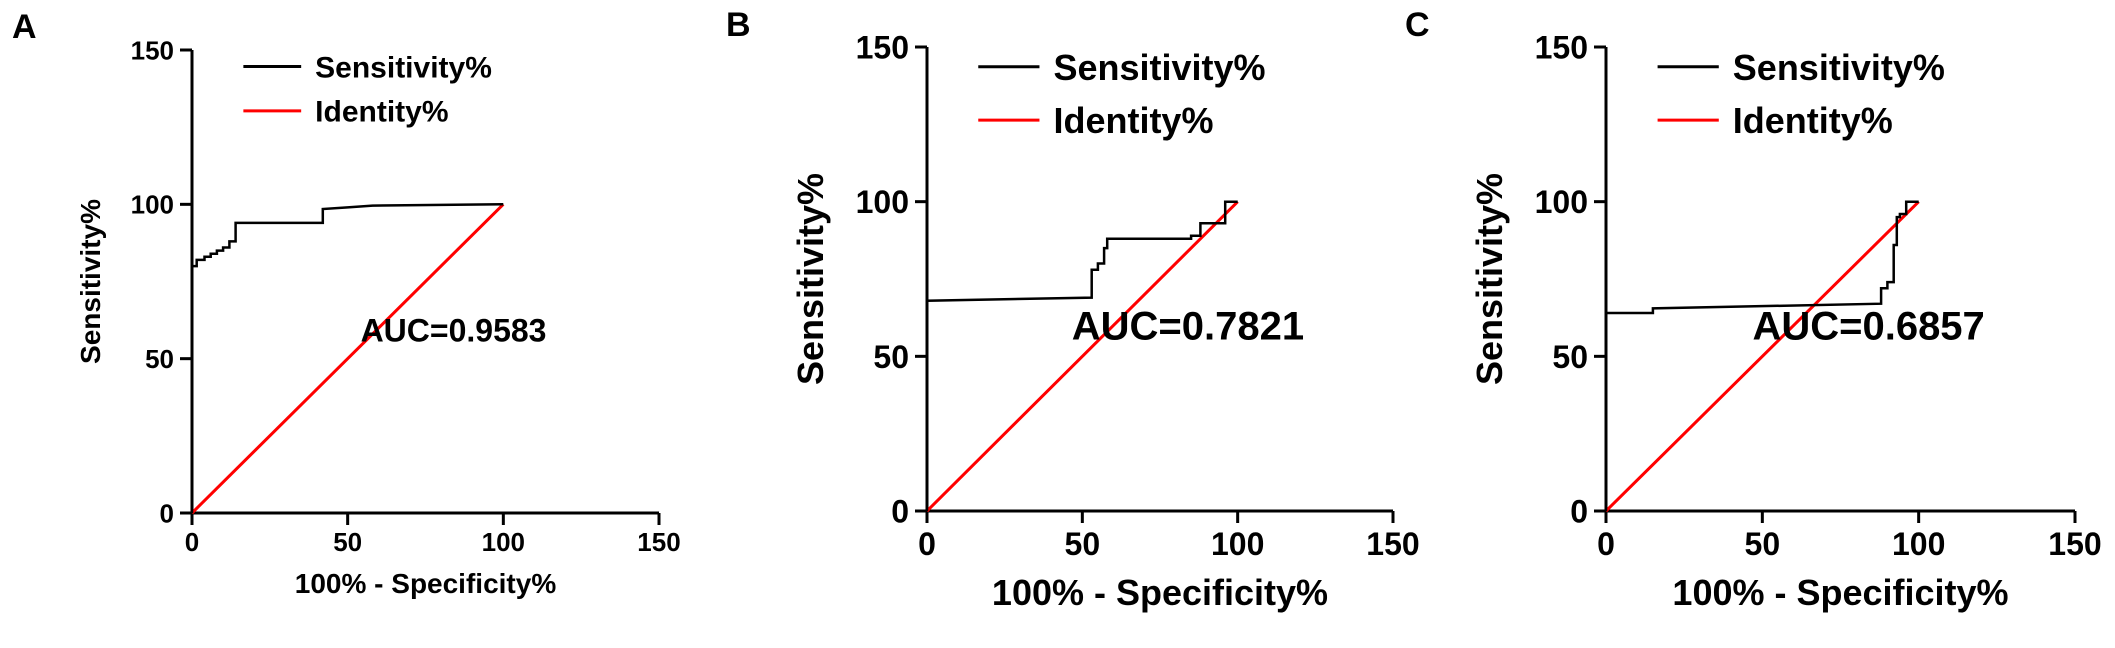 The image size is (2115, 648). What do you see at coordinates (1417, 25) in the screenshot?
I see `panel-label: C` at bounding box center [1417, 25].